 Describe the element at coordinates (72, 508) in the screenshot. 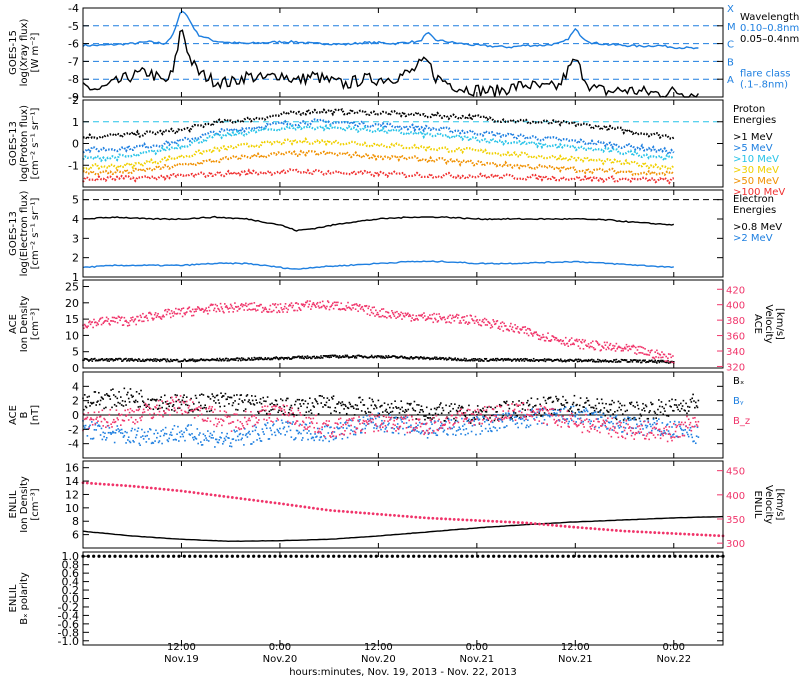

I see `y-tick-label: 10` at that location.